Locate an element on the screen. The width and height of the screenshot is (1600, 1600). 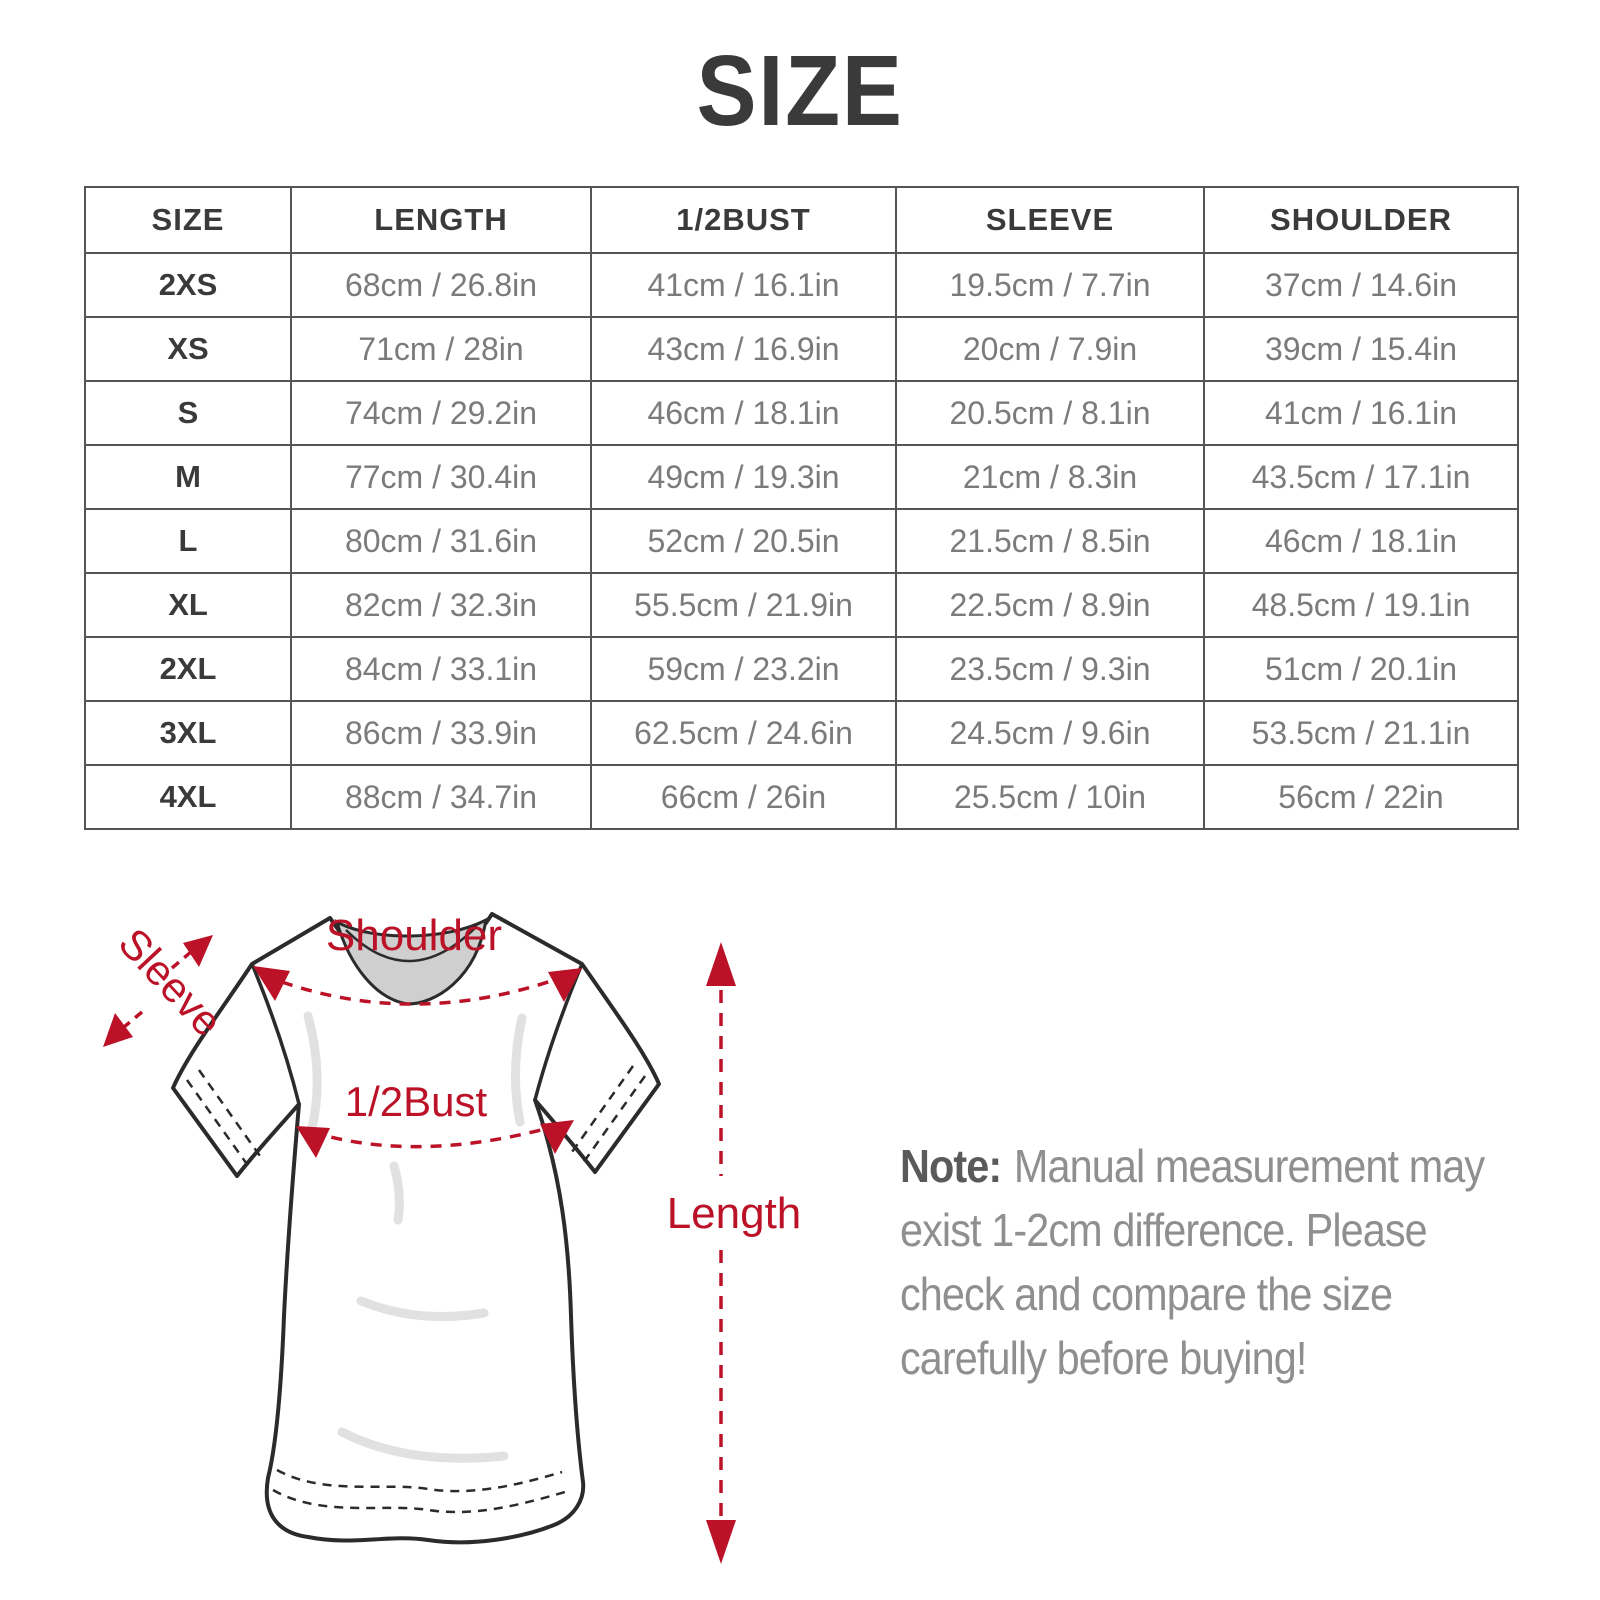
collar-rib-line is located at coordinates (411, 944).